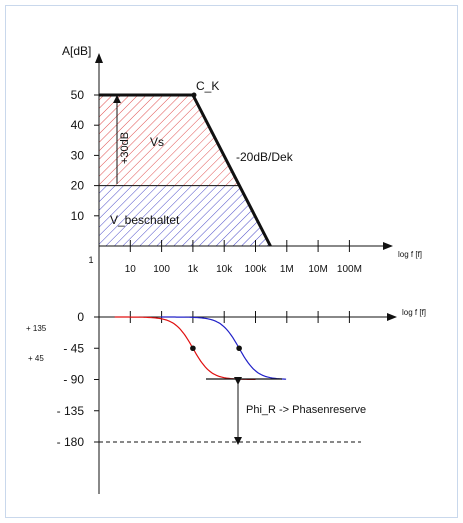 This screenshot has height=523, width=463. I want to click on top-x-tick-label: 100, so click(161, 269).